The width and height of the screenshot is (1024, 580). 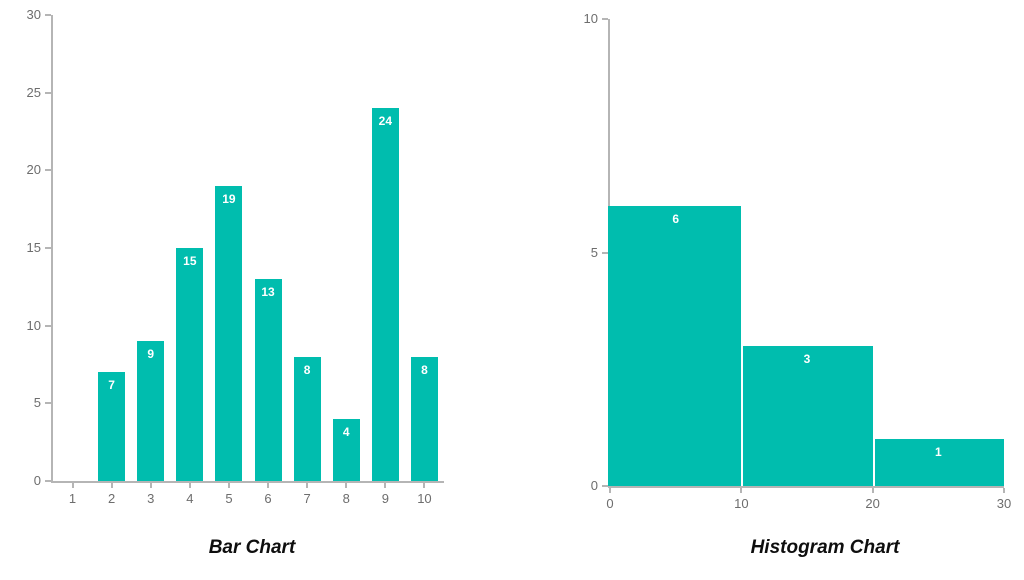 I want to click on bin-value-label: 3, so click(x=807, y=358).